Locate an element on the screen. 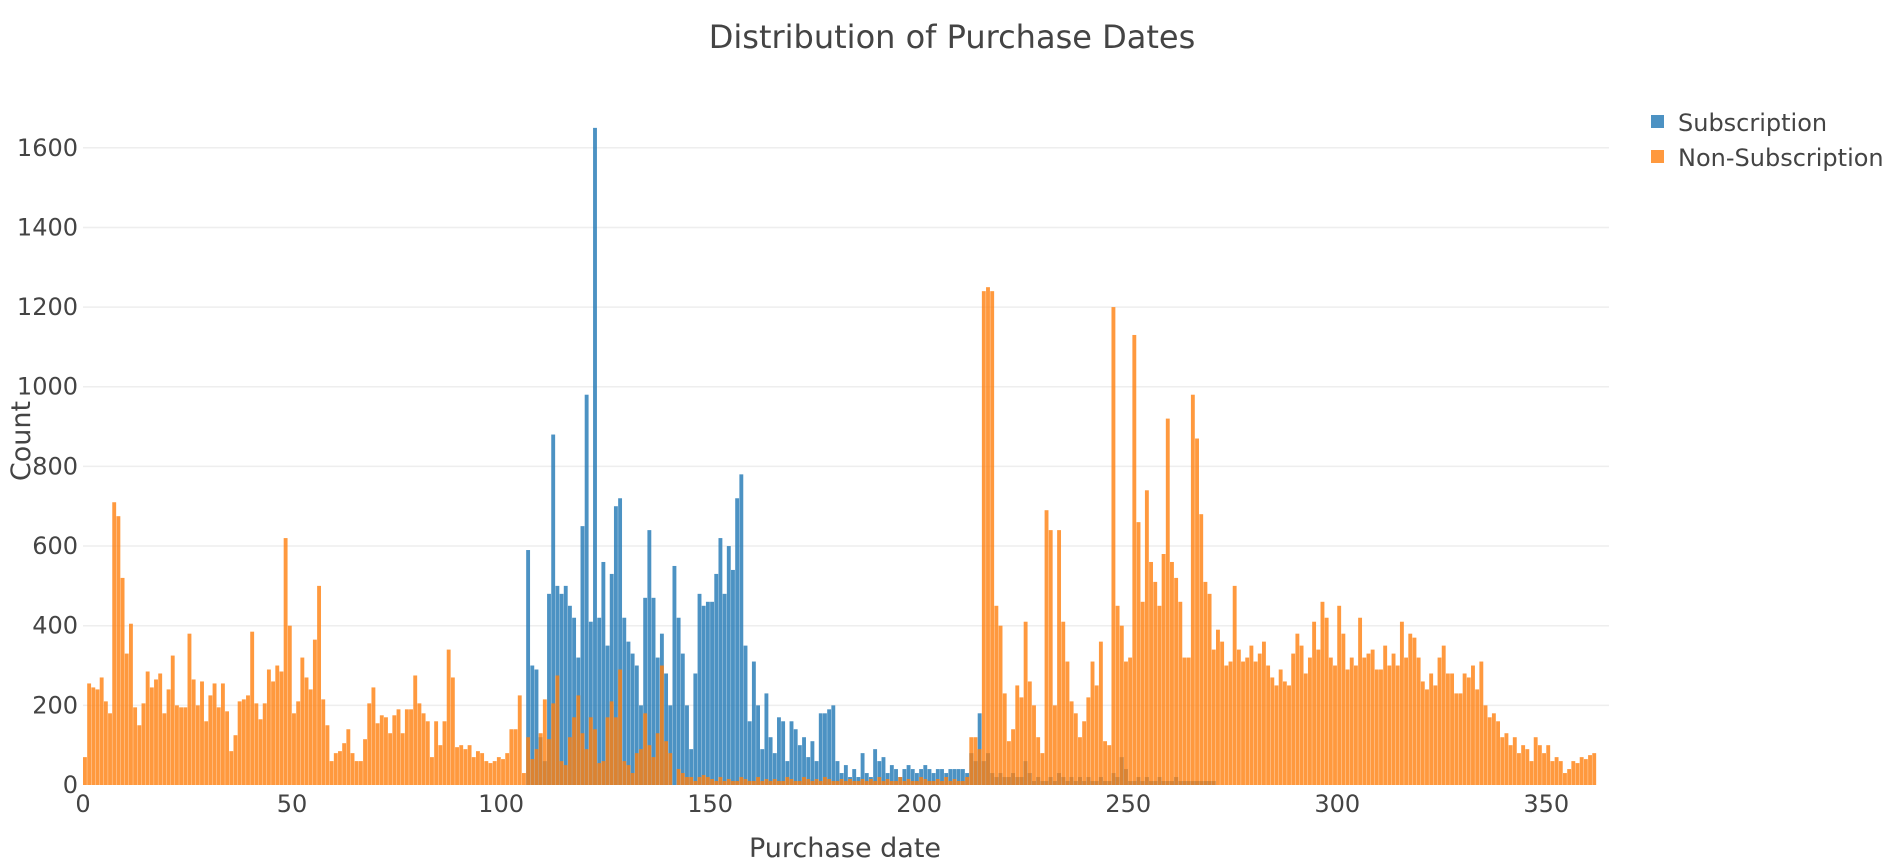 This screenshot has height=863, width=1904. y-tick-label: 1000 is located at coordinates (47, 387).